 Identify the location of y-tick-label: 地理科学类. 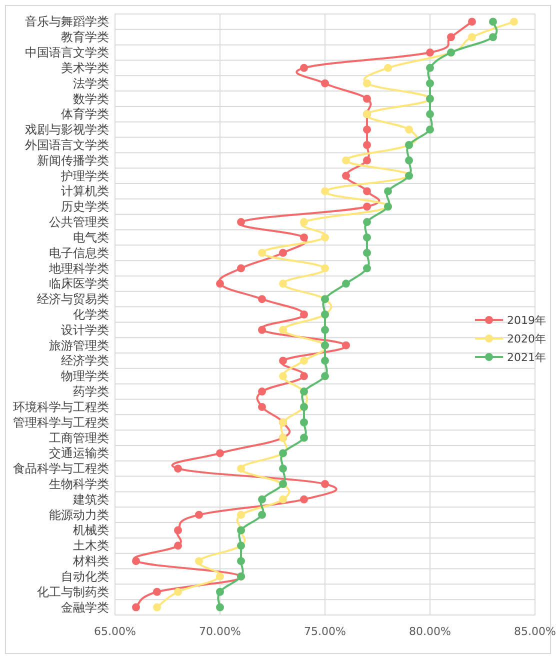
(78, 268).